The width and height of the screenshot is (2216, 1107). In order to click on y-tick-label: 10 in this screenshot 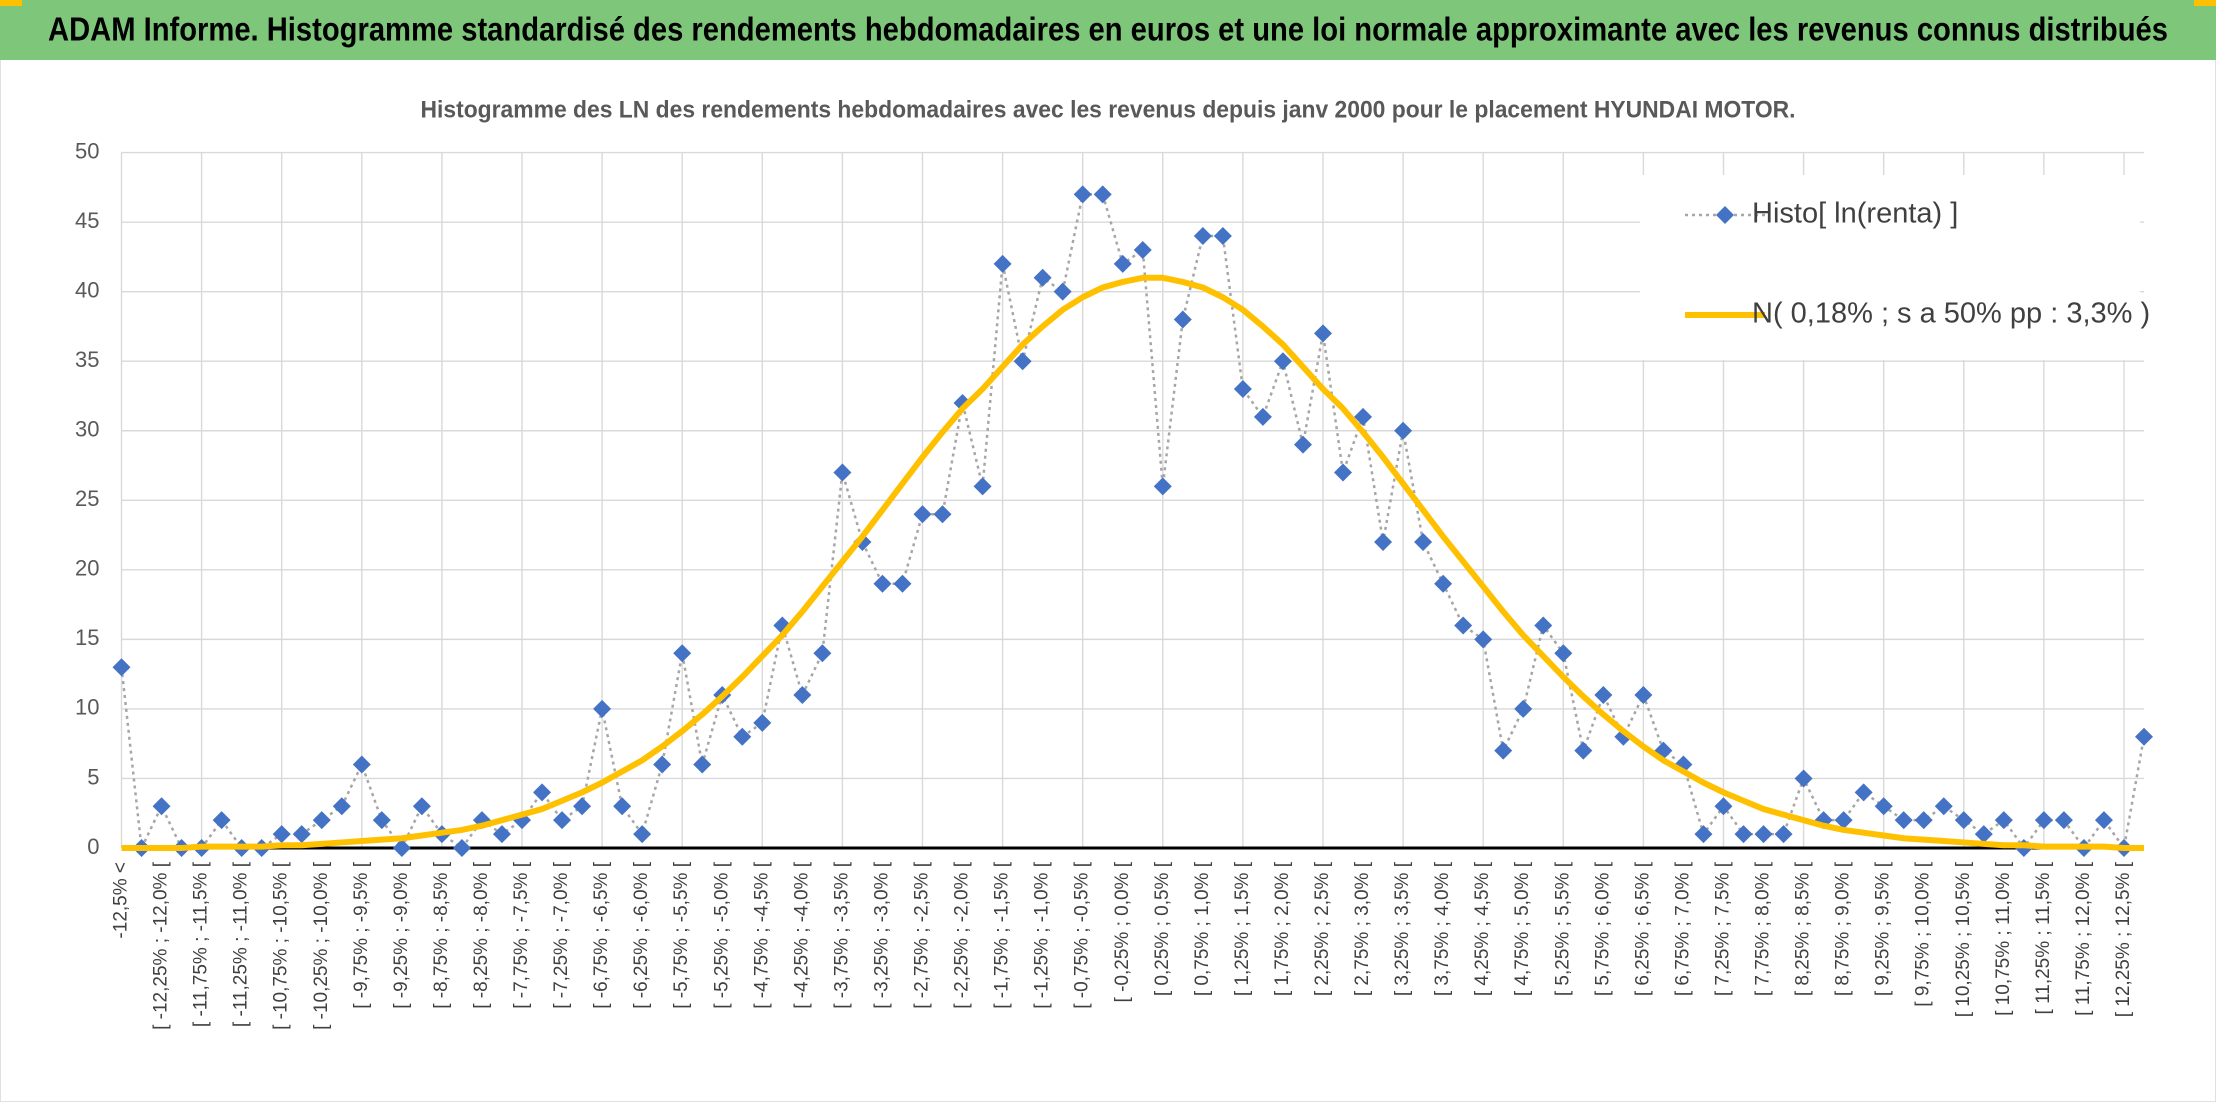, I will do `click(87, 707)`.